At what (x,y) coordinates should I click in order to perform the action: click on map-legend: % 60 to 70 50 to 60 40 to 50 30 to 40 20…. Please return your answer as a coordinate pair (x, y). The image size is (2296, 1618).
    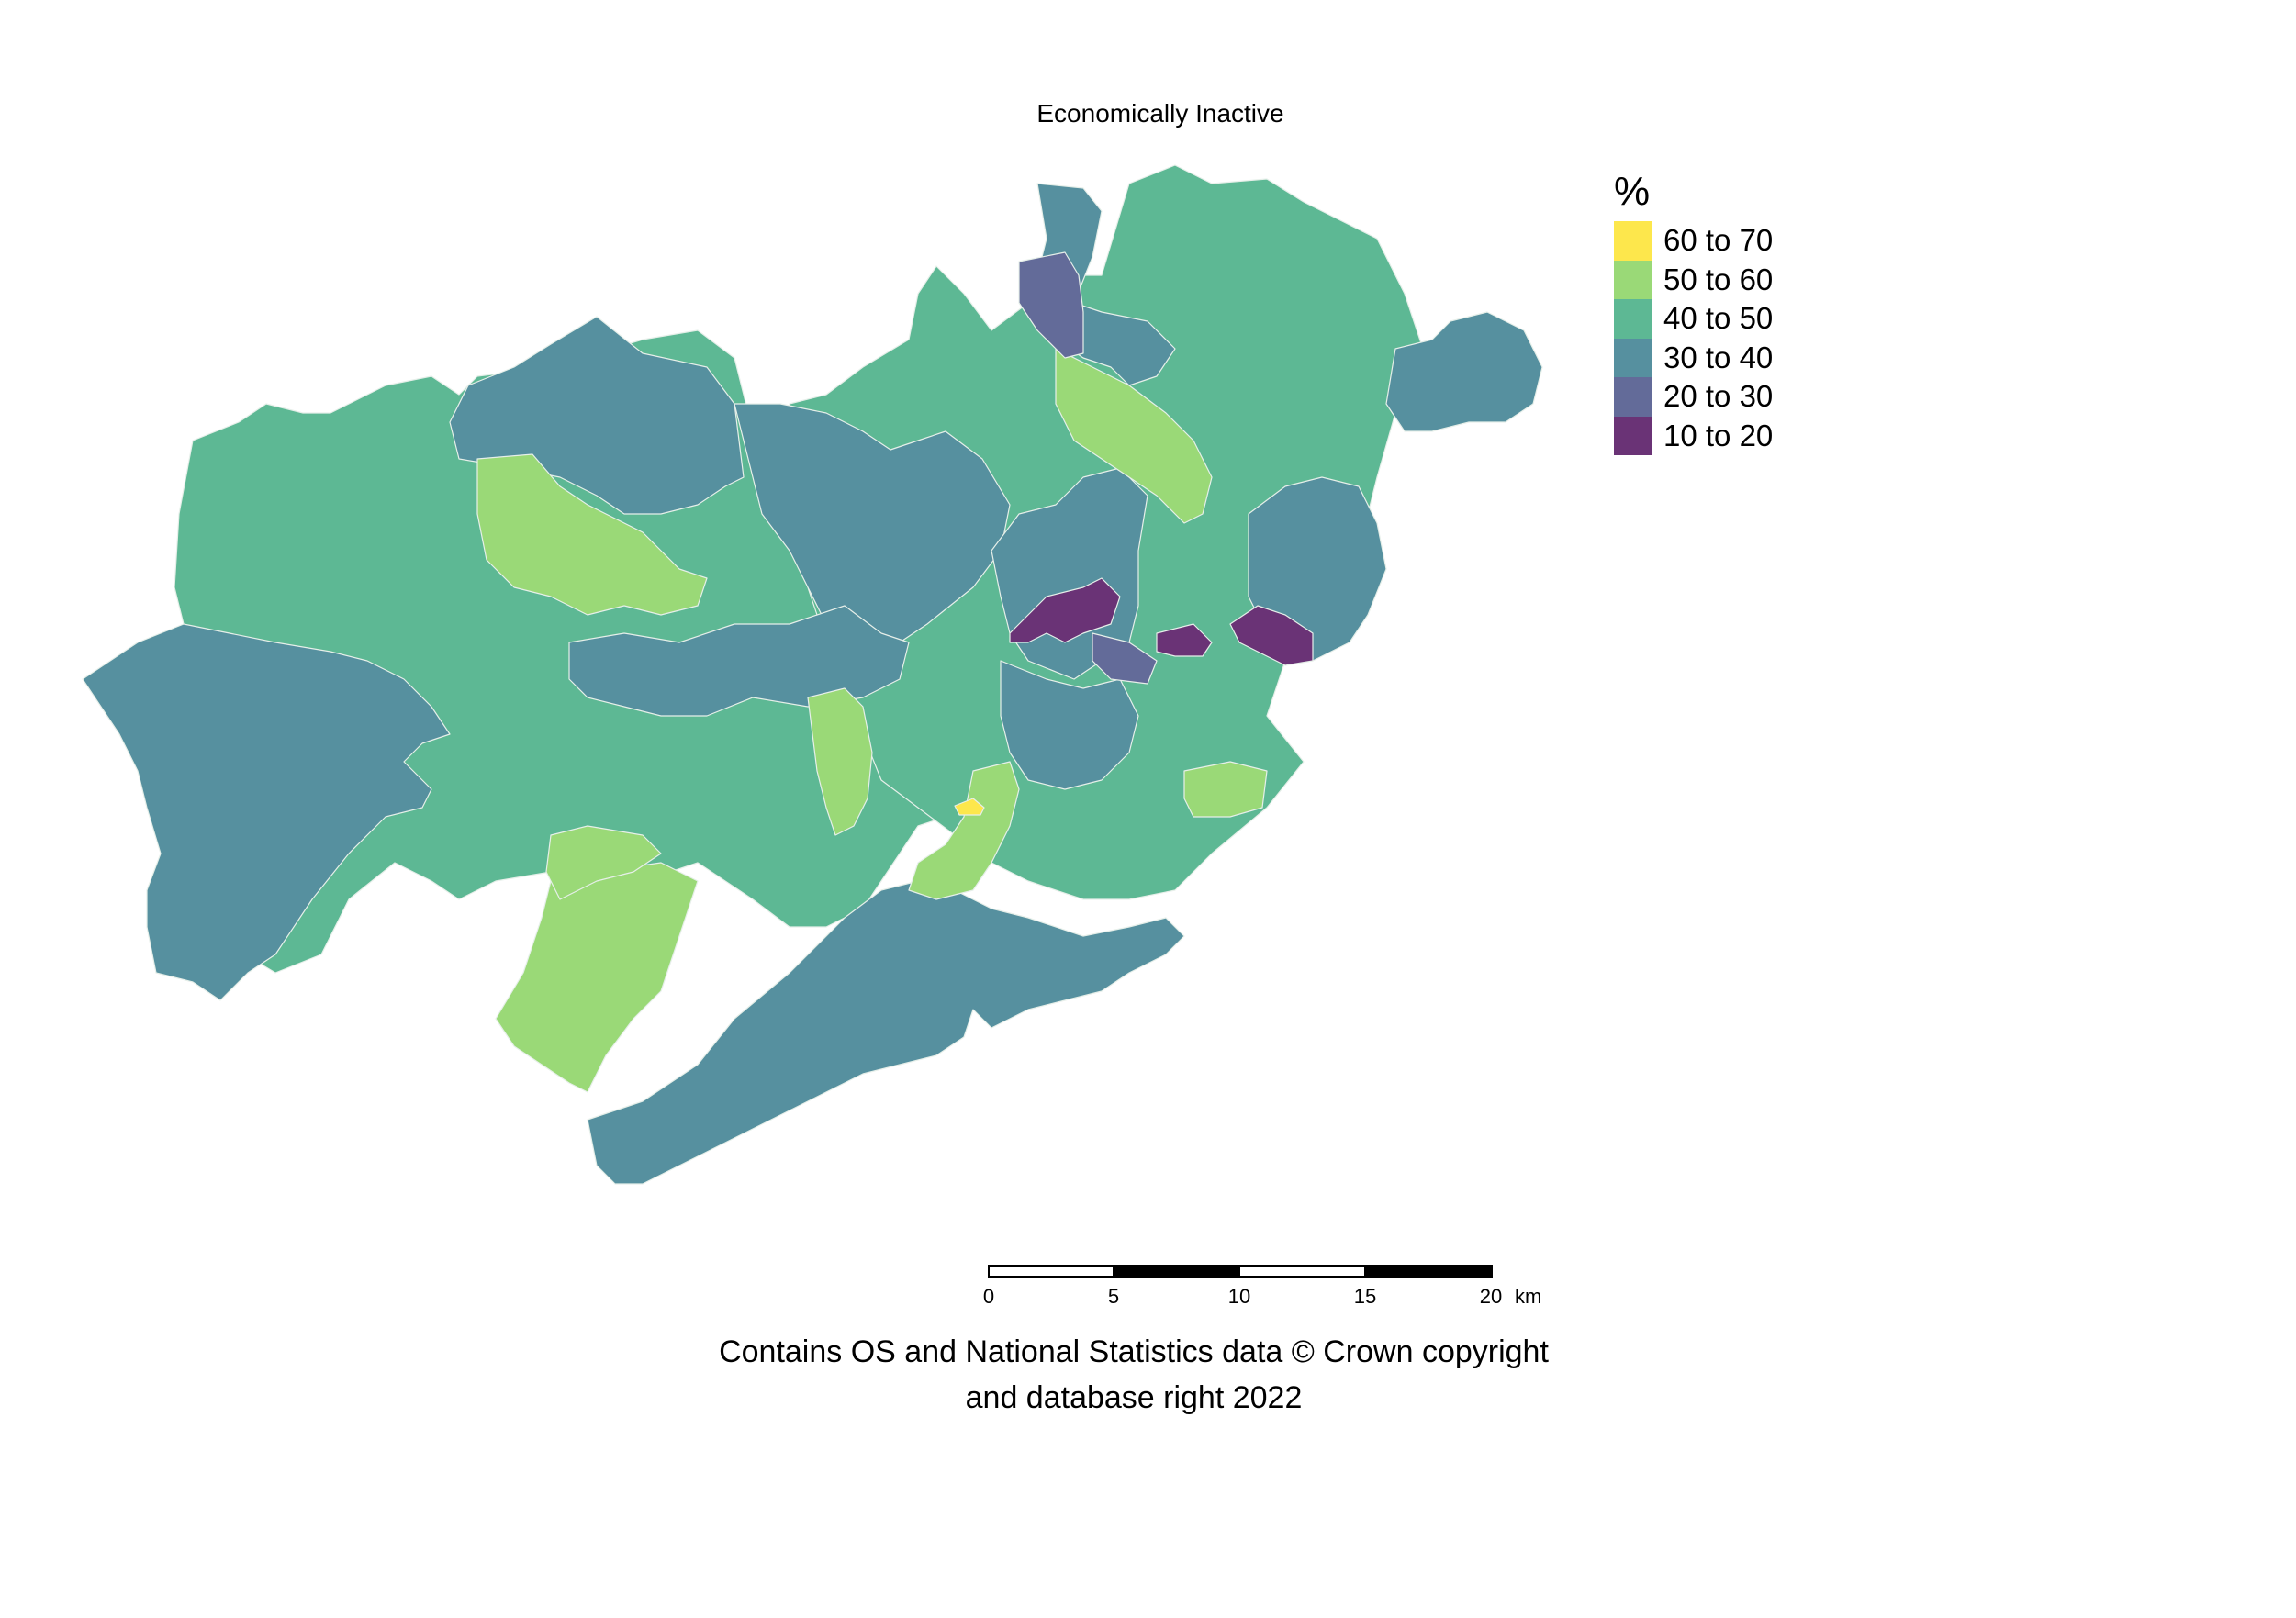
    Looking at the image, I should click on (1693, 312).